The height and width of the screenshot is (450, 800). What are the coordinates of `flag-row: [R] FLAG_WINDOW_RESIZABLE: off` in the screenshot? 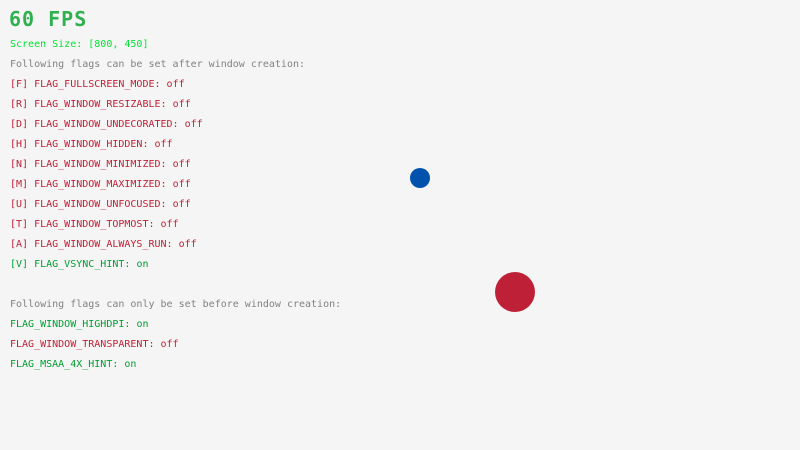 It's located at (100, 105).